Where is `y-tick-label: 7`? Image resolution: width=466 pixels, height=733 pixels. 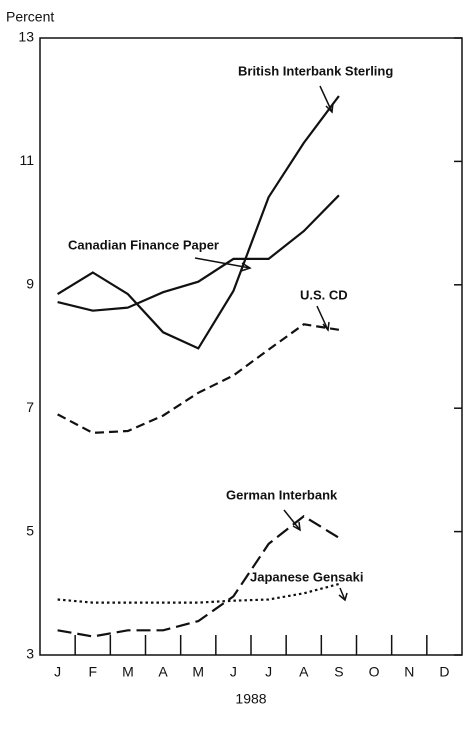 y-tick-label: 7 is located at coordinates (30, 407).